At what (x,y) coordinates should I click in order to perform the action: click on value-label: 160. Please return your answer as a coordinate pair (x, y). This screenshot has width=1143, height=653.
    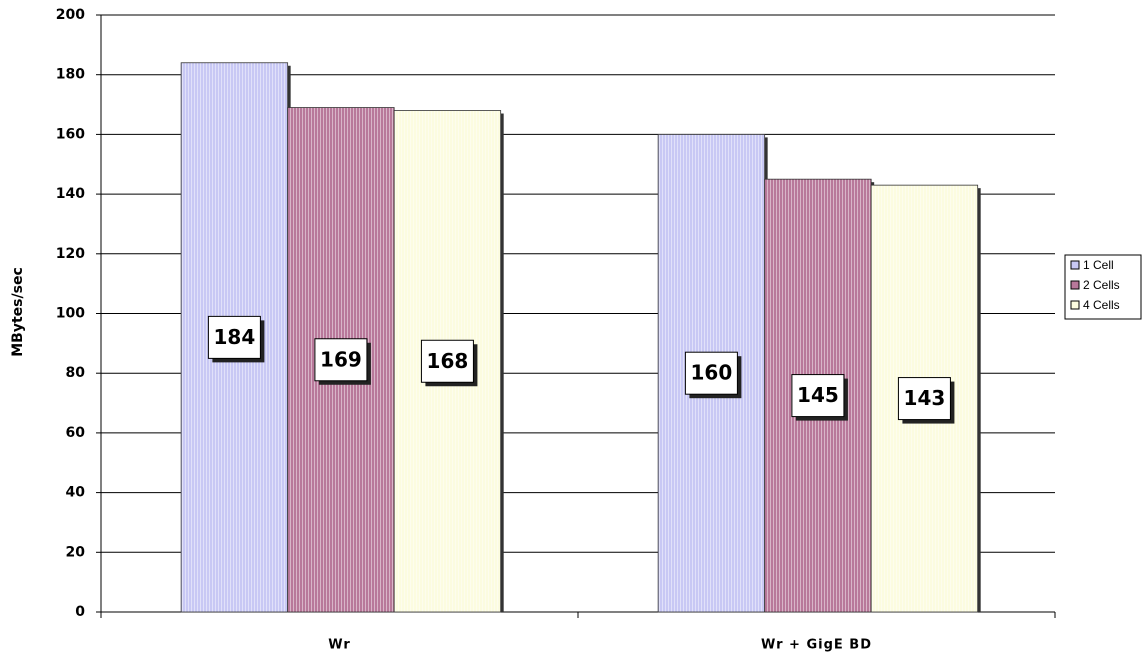
    Looking at the image, I should click on (712, 373).